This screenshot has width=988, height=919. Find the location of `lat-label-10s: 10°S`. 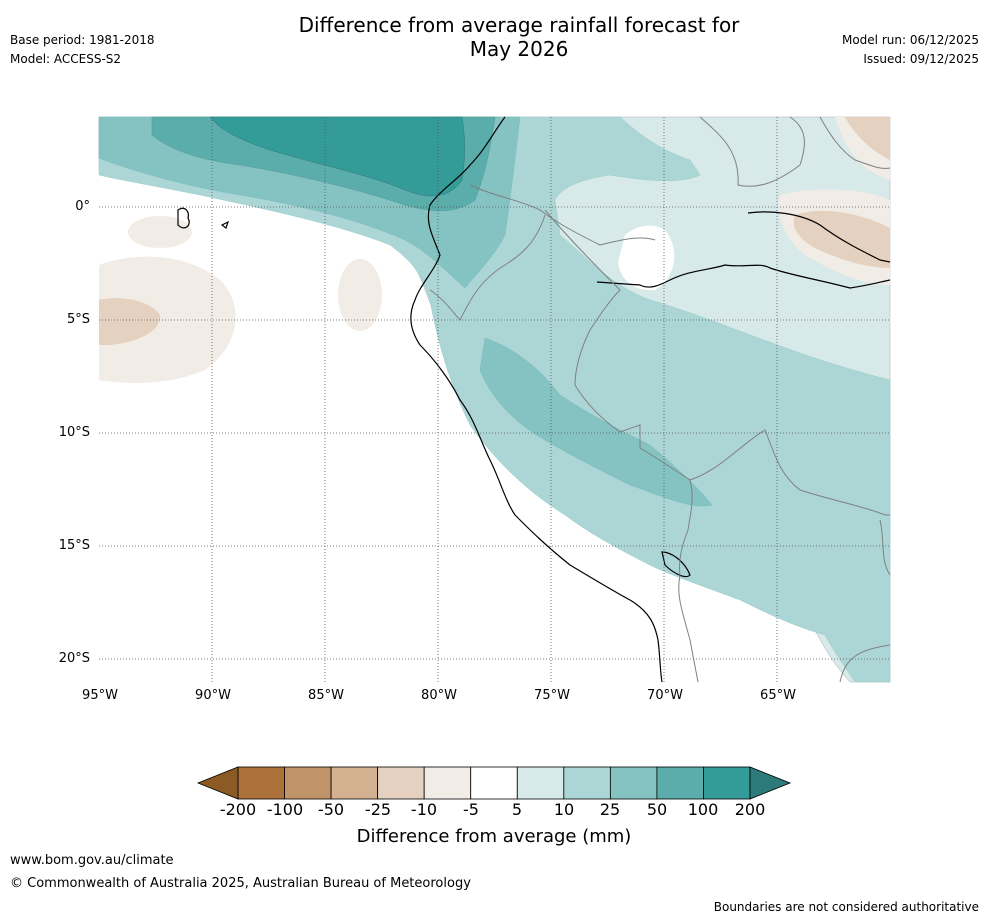

lat-label-10s: 10°S is located at coordinates (74, 432).